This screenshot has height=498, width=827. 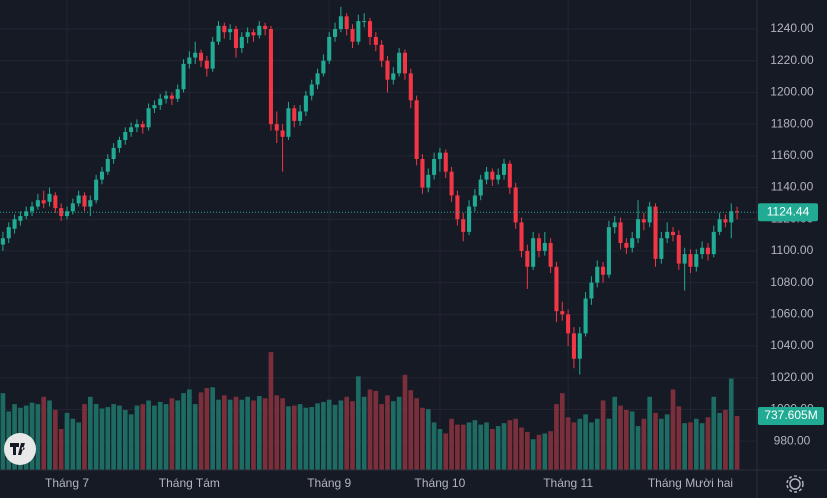 I want to click on last-price-label: 1124.44, so click(x=788, y=211).